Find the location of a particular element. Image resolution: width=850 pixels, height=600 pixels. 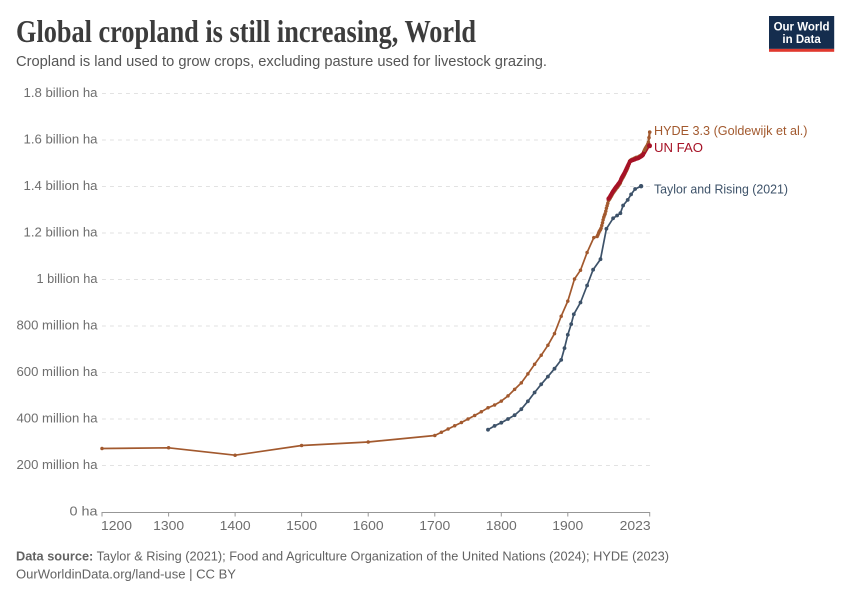

svg-text: 1900 is located at coordinates (567, 525).